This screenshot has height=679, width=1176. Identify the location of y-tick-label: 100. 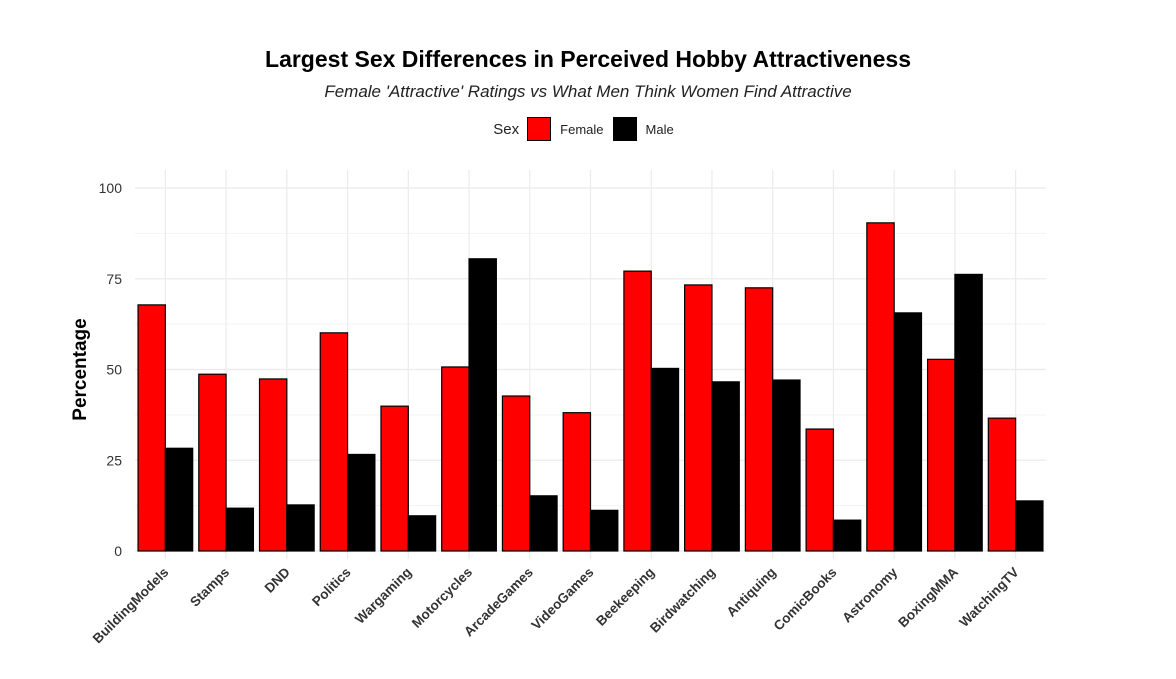
(111, 188).